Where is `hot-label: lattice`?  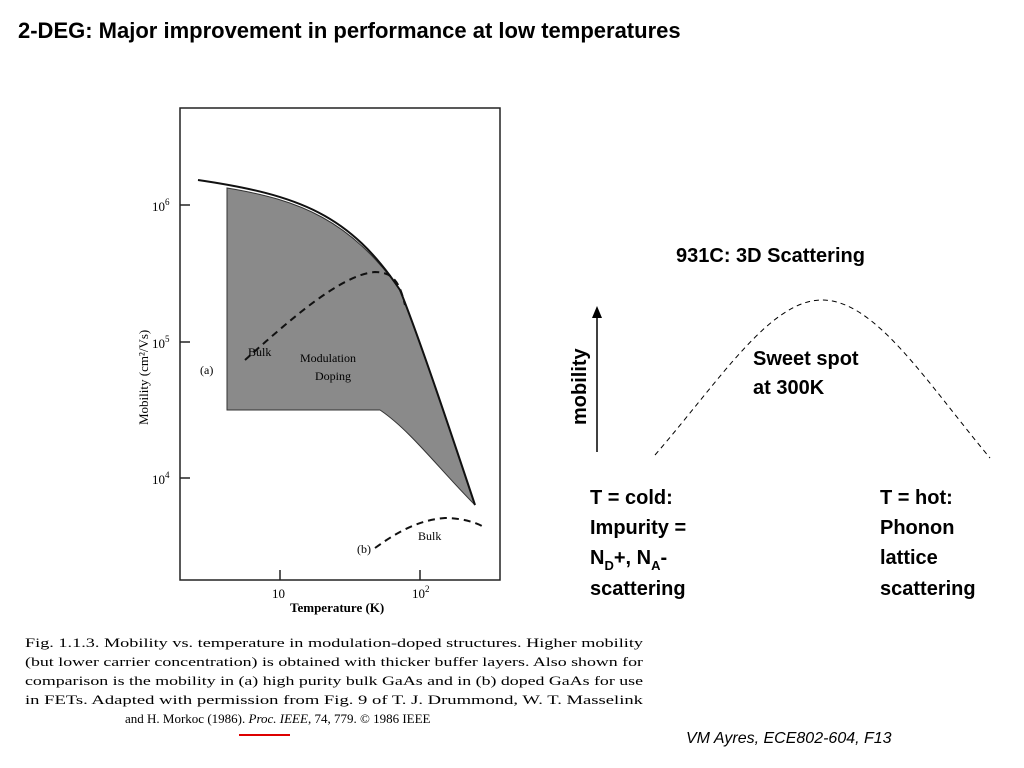
hot-label: lattice is located at coordinates (909, 558).